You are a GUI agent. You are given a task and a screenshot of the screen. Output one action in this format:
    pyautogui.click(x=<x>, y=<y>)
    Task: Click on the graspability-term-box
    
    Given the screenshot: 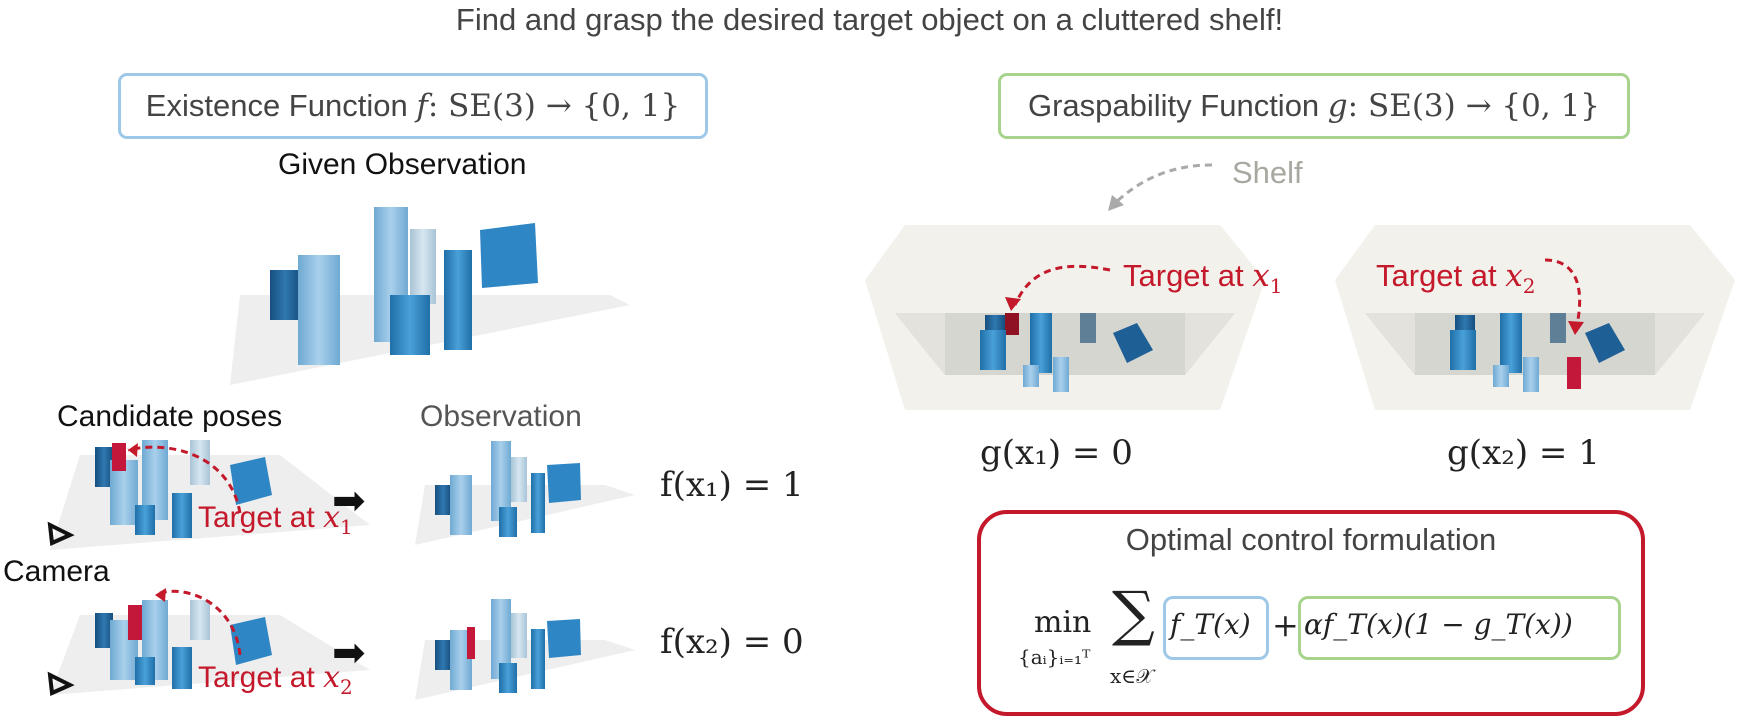 What is the action you would take?
    pyautogui.click(x=1459, y=628)
    